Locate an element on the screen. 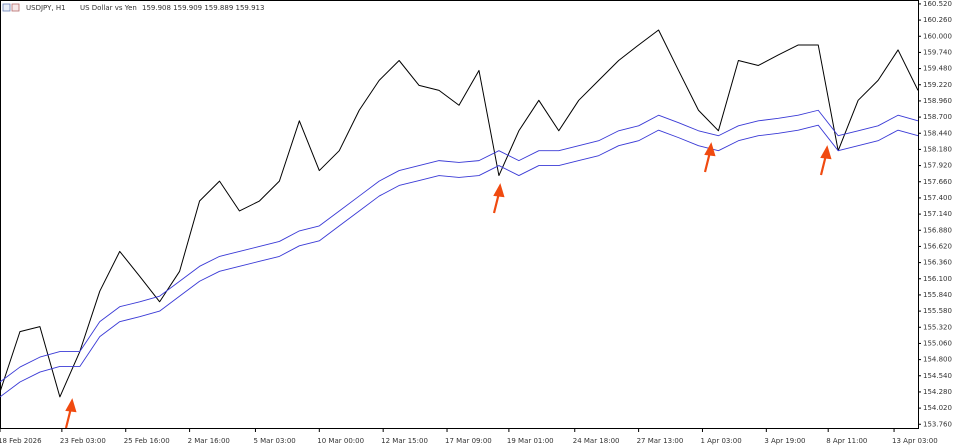 The height and width of the screenshot is (448, 960). y-tick-label: 160.520 is located at coordinates (937, 4).